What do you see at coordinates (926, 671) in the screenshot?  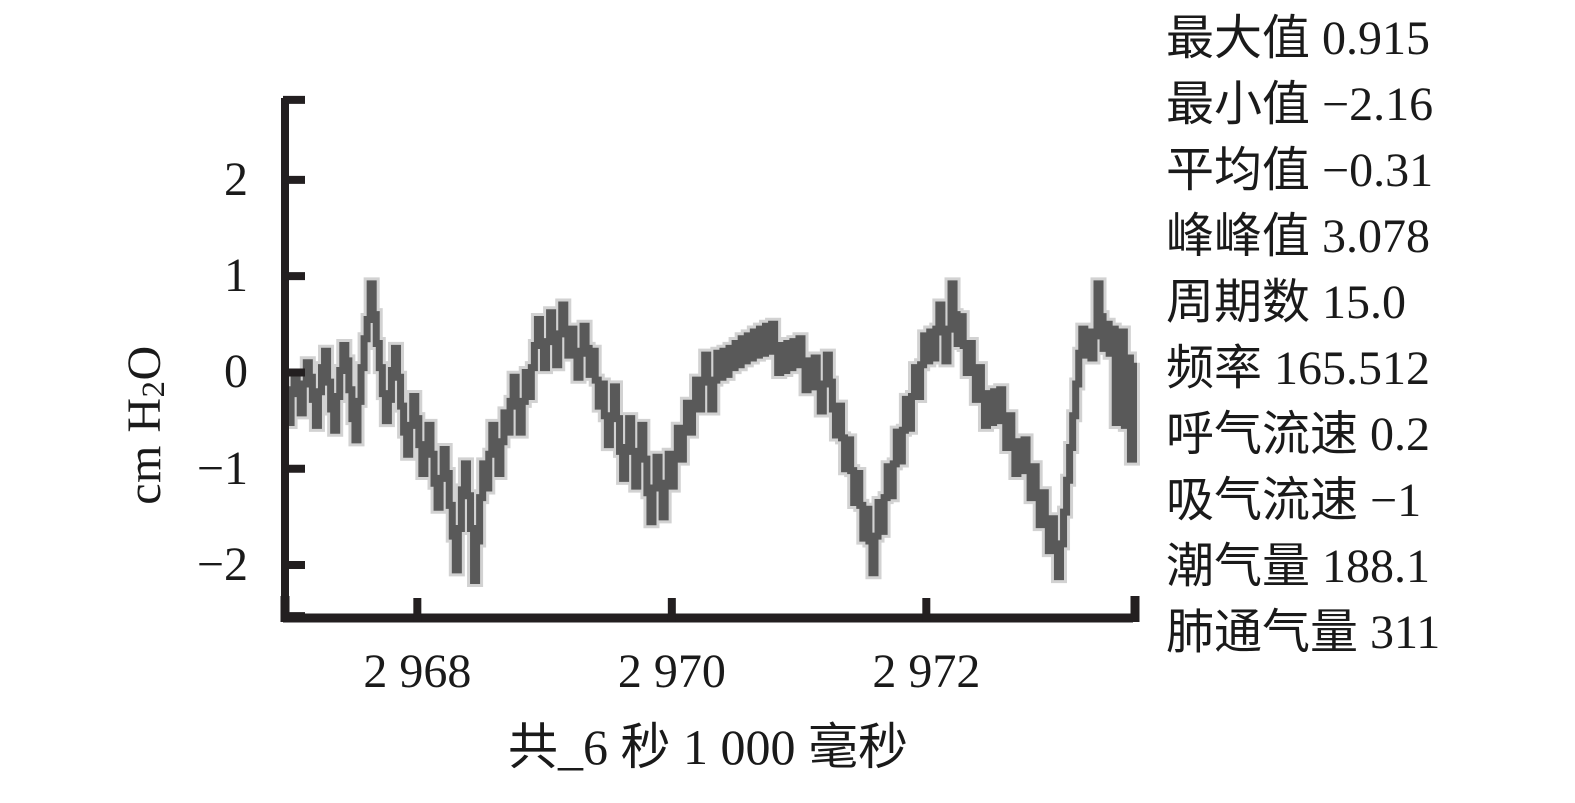 I see `x-tick-label: 2 972` at bounding box center [926, 671].